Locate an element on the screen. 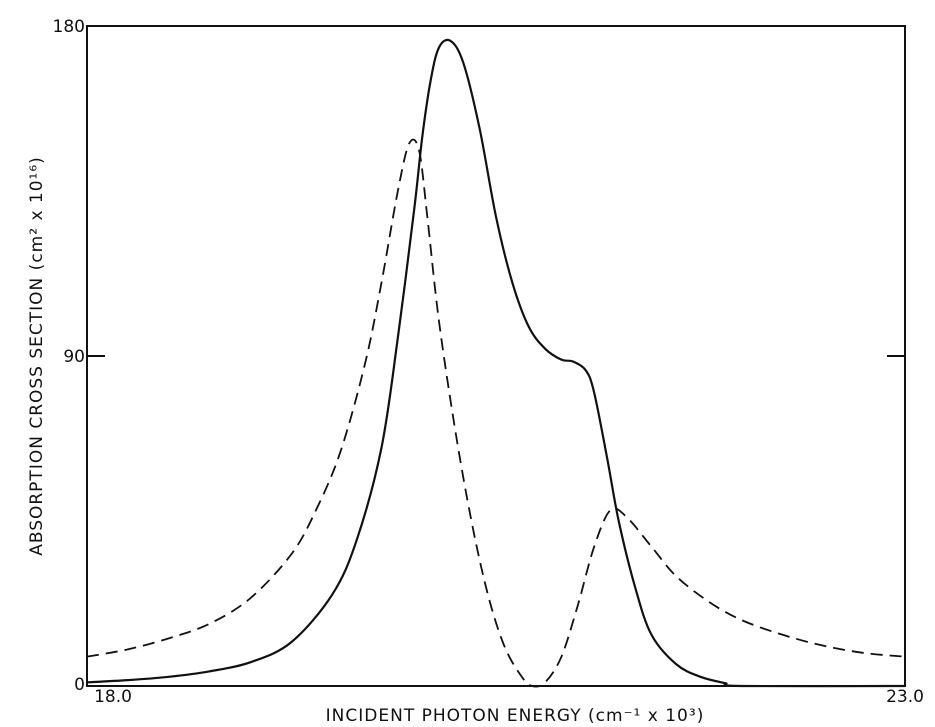 The width and height of the screenshot is (935, 727). x-tick-label-18.0: 18.0 is located at coordinates (113, 697).